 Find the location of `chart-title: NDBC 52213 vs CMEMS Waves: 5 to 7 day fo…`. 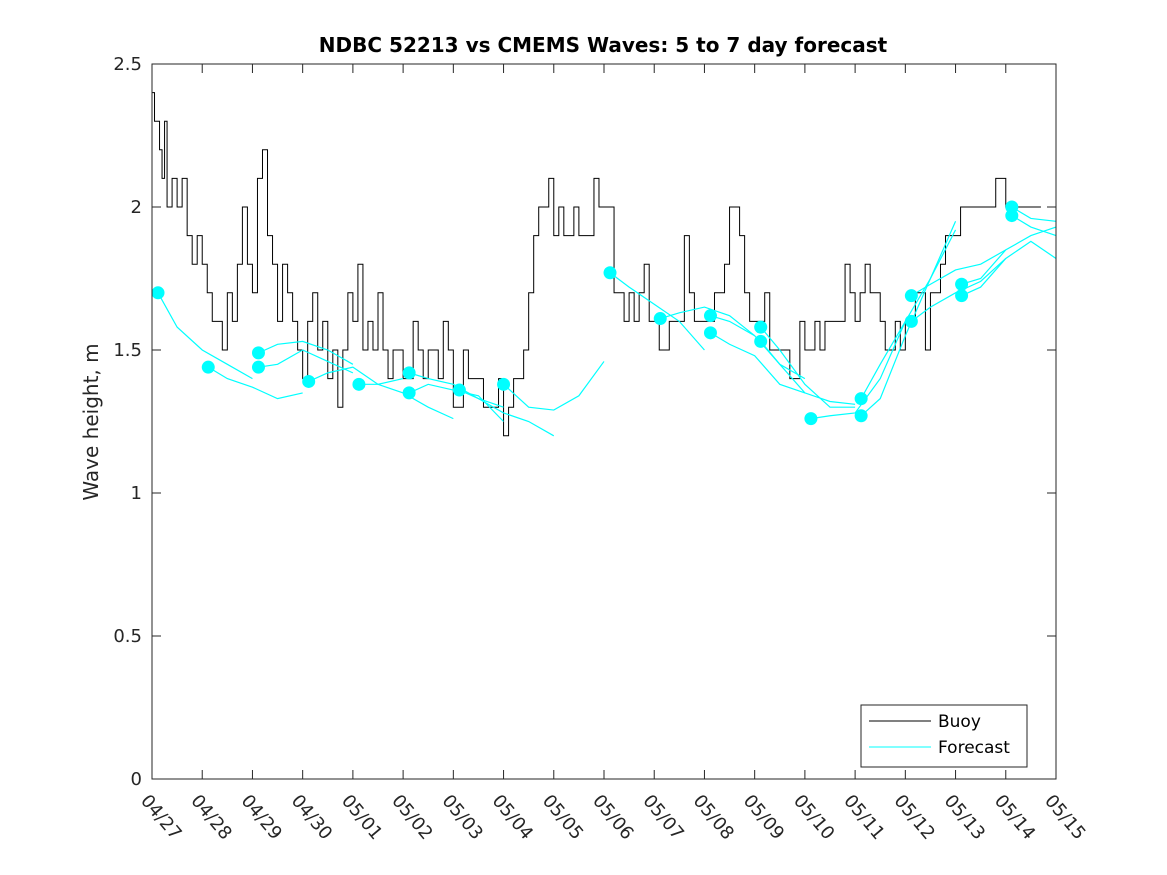

chart-title: NDBC 52213 vs CMEMS Waves: 5 to 7 day fo… is located at coordinates (603, 45).